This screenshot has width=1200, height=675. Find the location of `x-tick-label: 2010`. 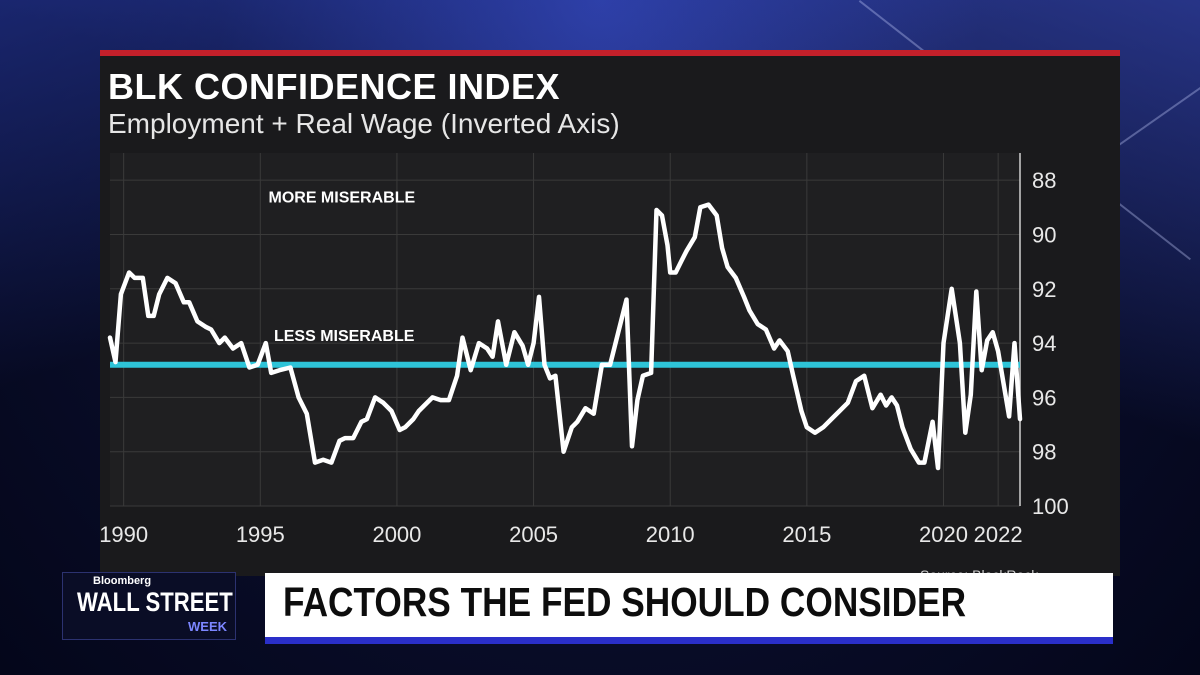

x-tick-label: 2010 is located at coordinates (670, 534).